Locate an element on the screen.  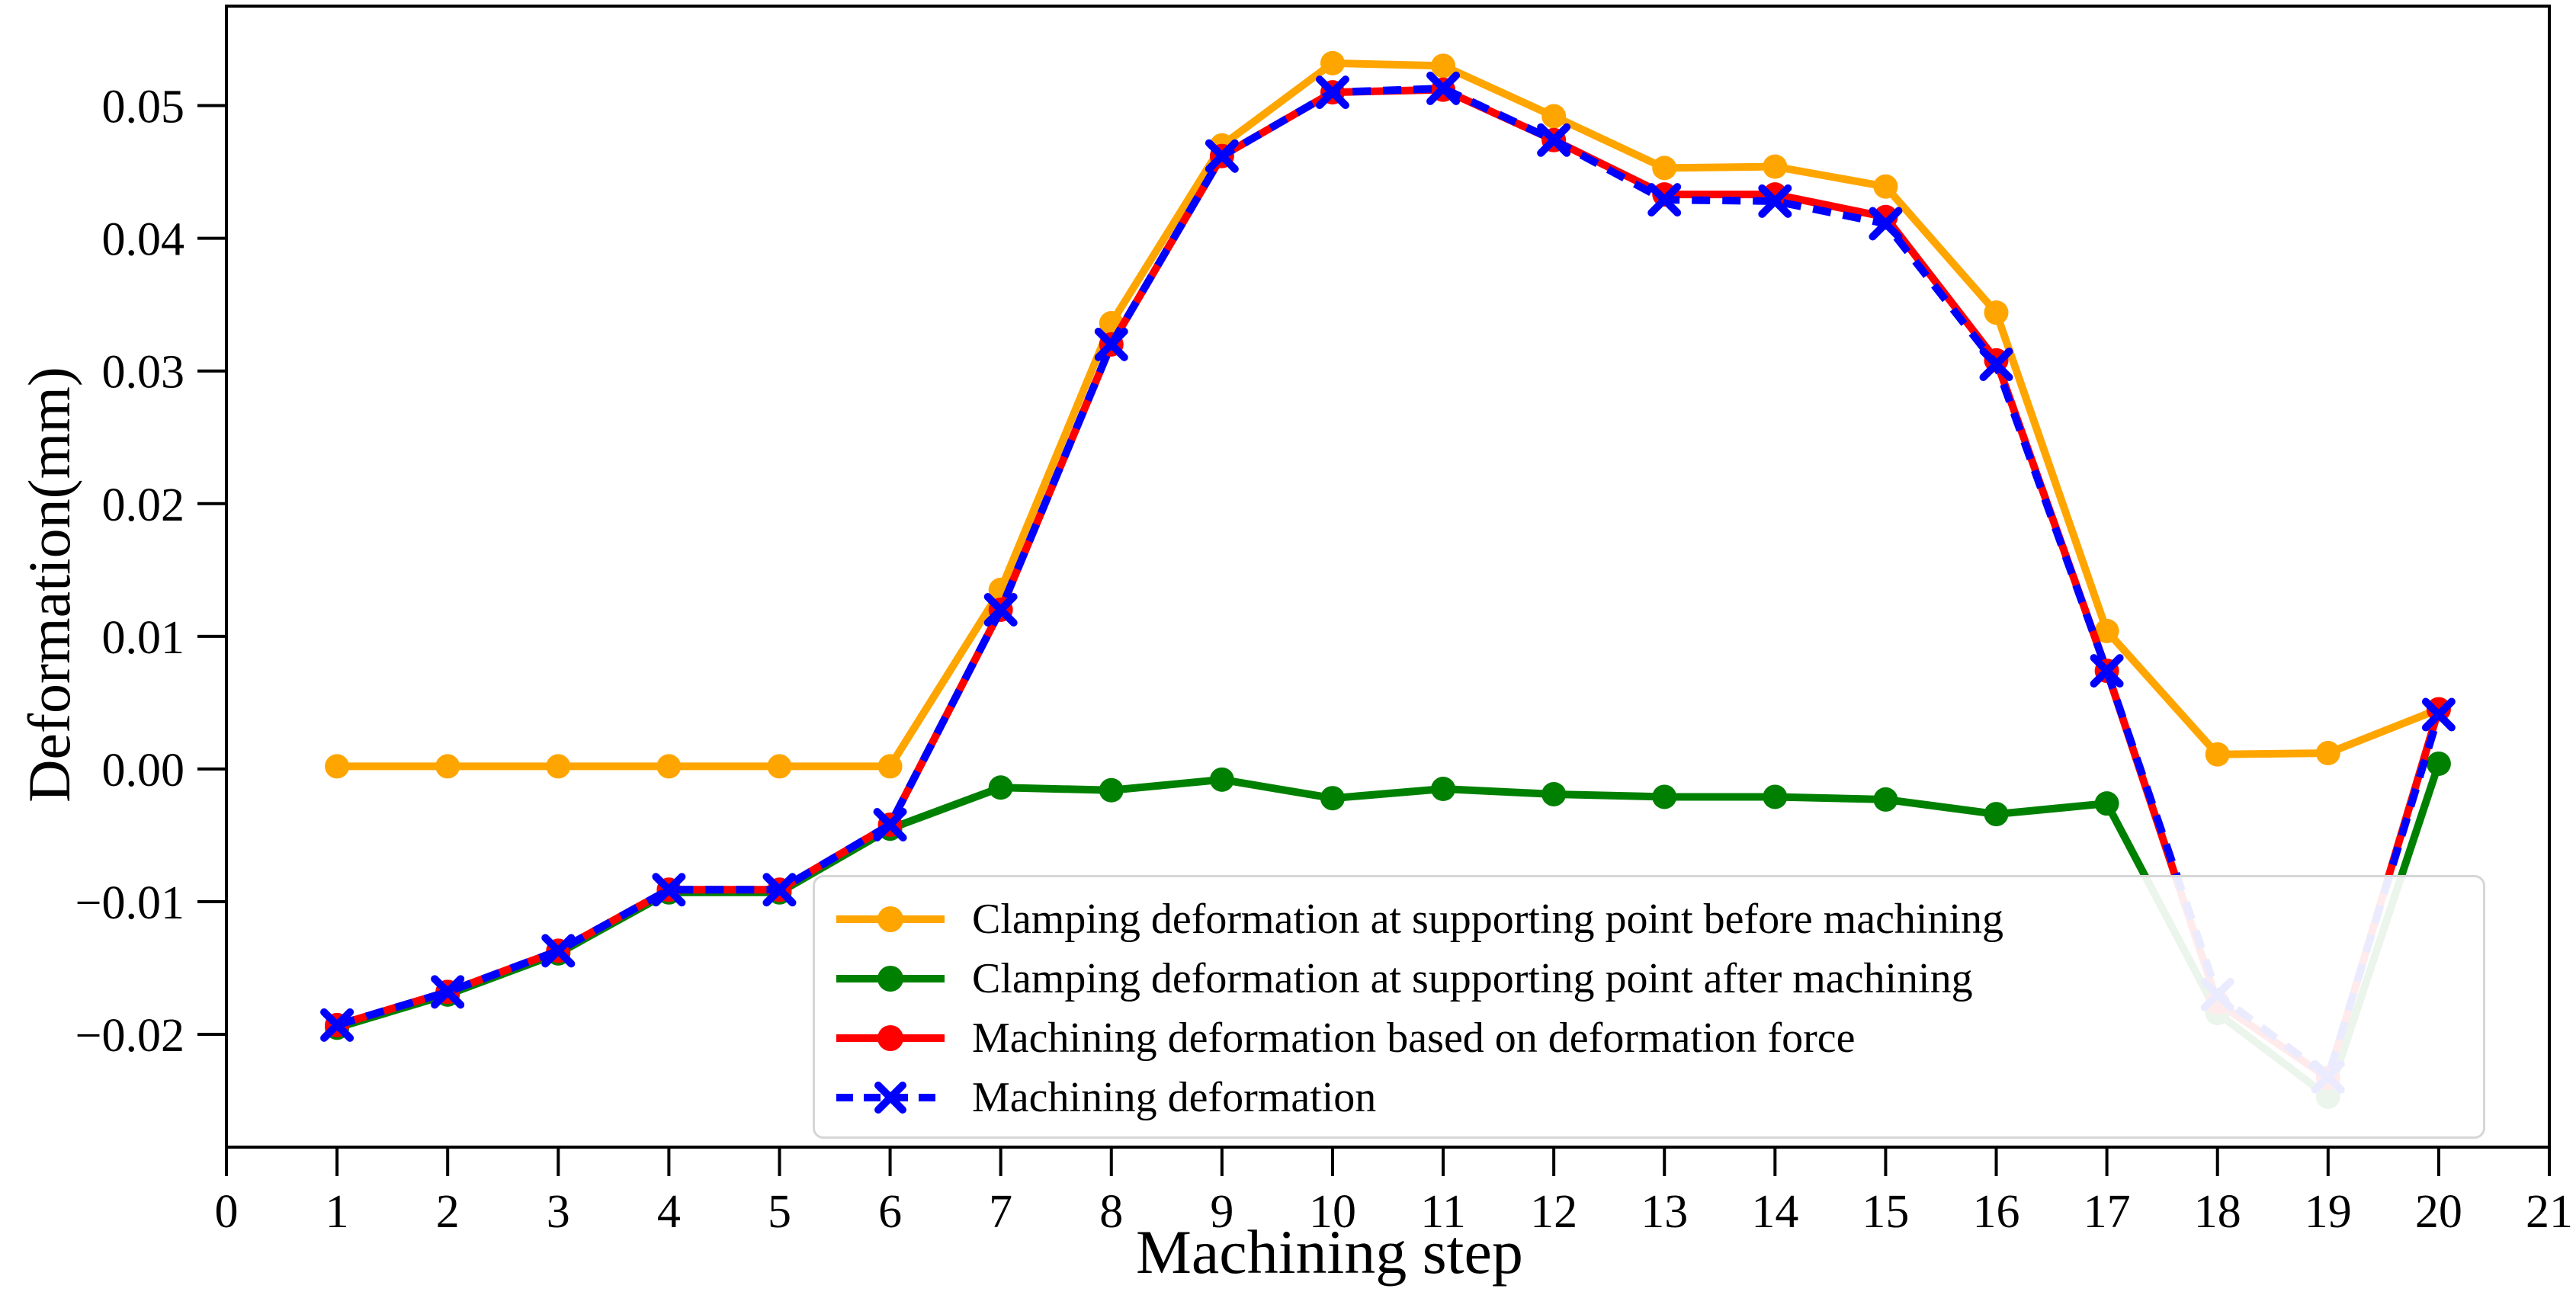
x-tick-label: 16 is located at coordinates (1996, 1212).